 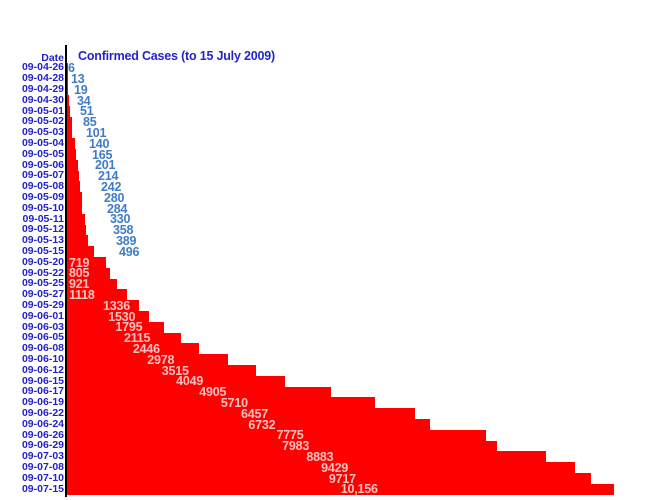 I want to click on date-label: 09-05-07, so click(x=42, y=175).